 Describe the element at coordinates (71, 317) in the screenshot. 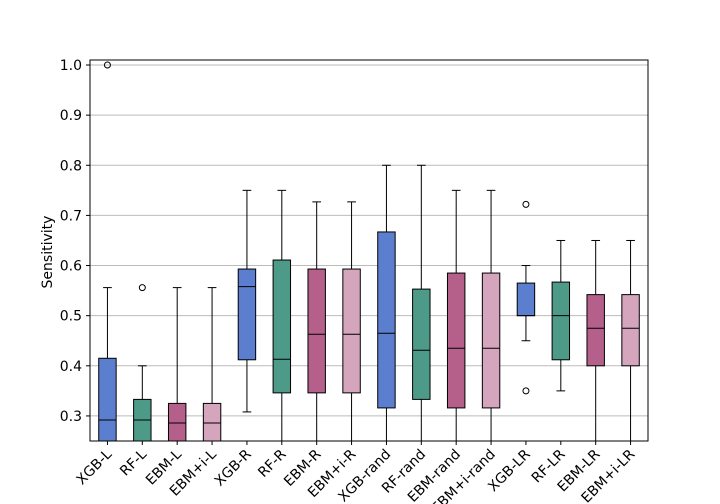

I see `y-tick-label: 0.5` at that location.